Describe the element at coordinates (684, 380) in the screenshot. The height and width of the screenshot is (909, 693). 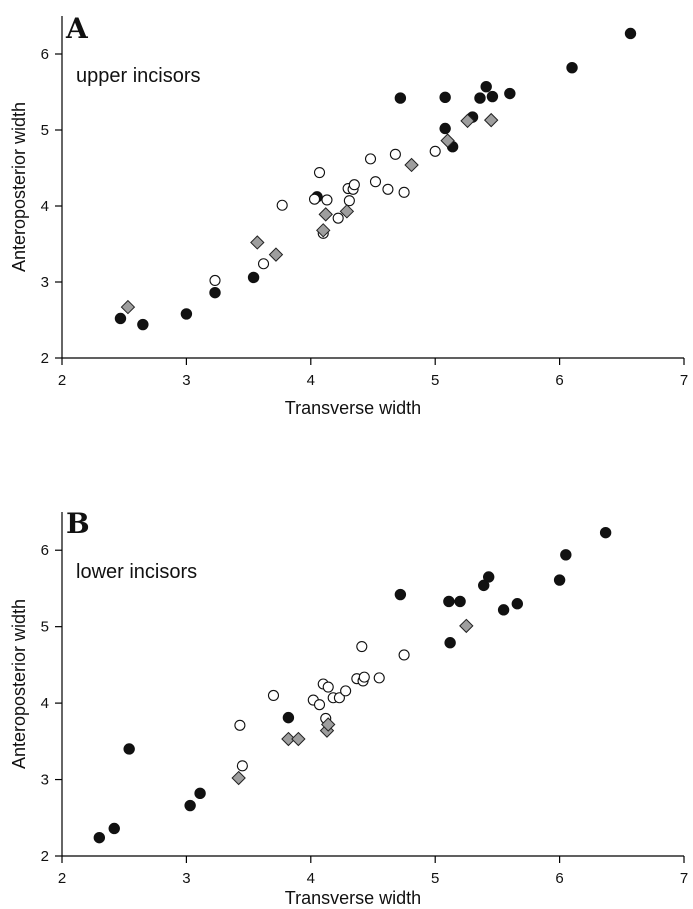
I see `x-tick-label: 7` at that location.